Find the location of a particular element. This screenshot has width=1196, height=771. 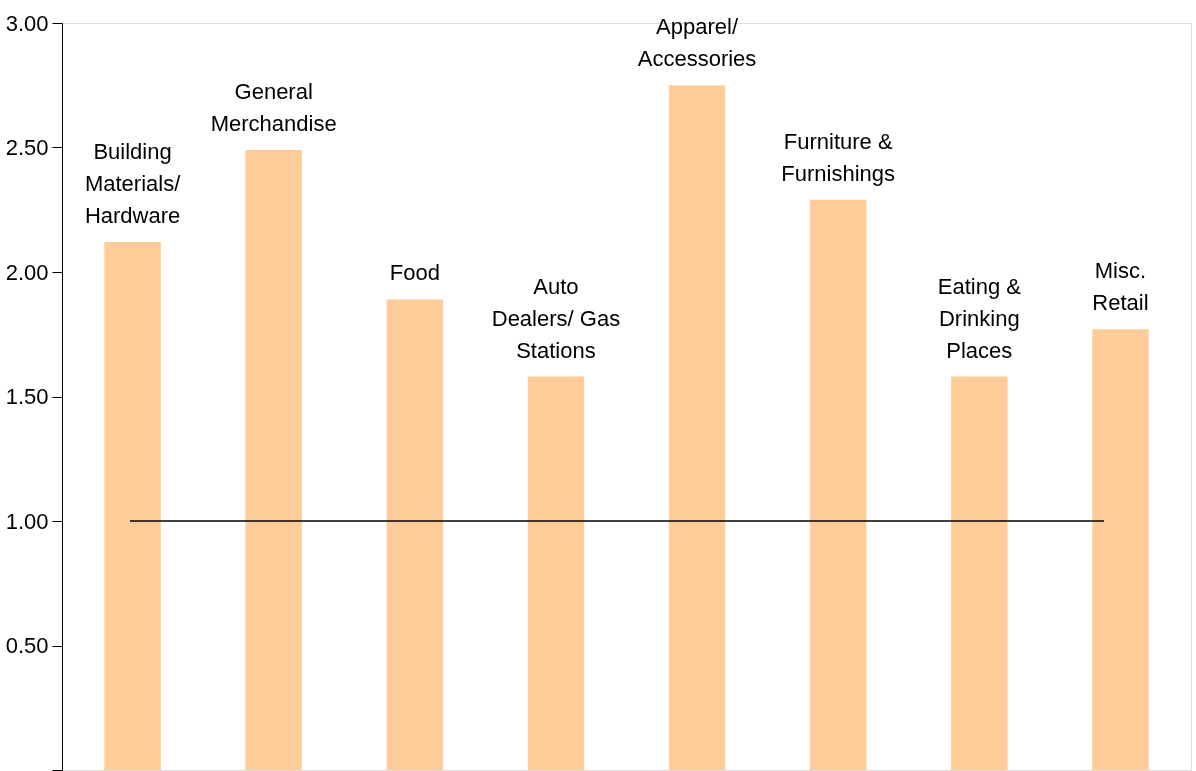

x-tick-label: Auto Dealers/ Gas Stations is located at coordinates (556, 318).